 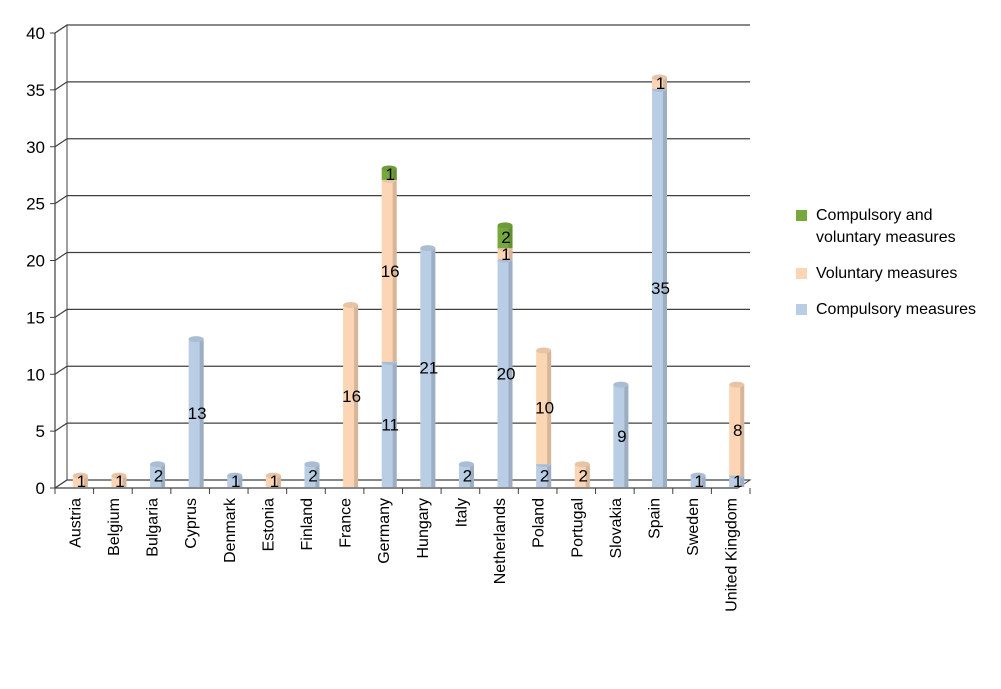 What do you see at coordinates (577, 528) in the screenshot?
I see `x-tick-label: Portugal` at bounding box center [577, 528].